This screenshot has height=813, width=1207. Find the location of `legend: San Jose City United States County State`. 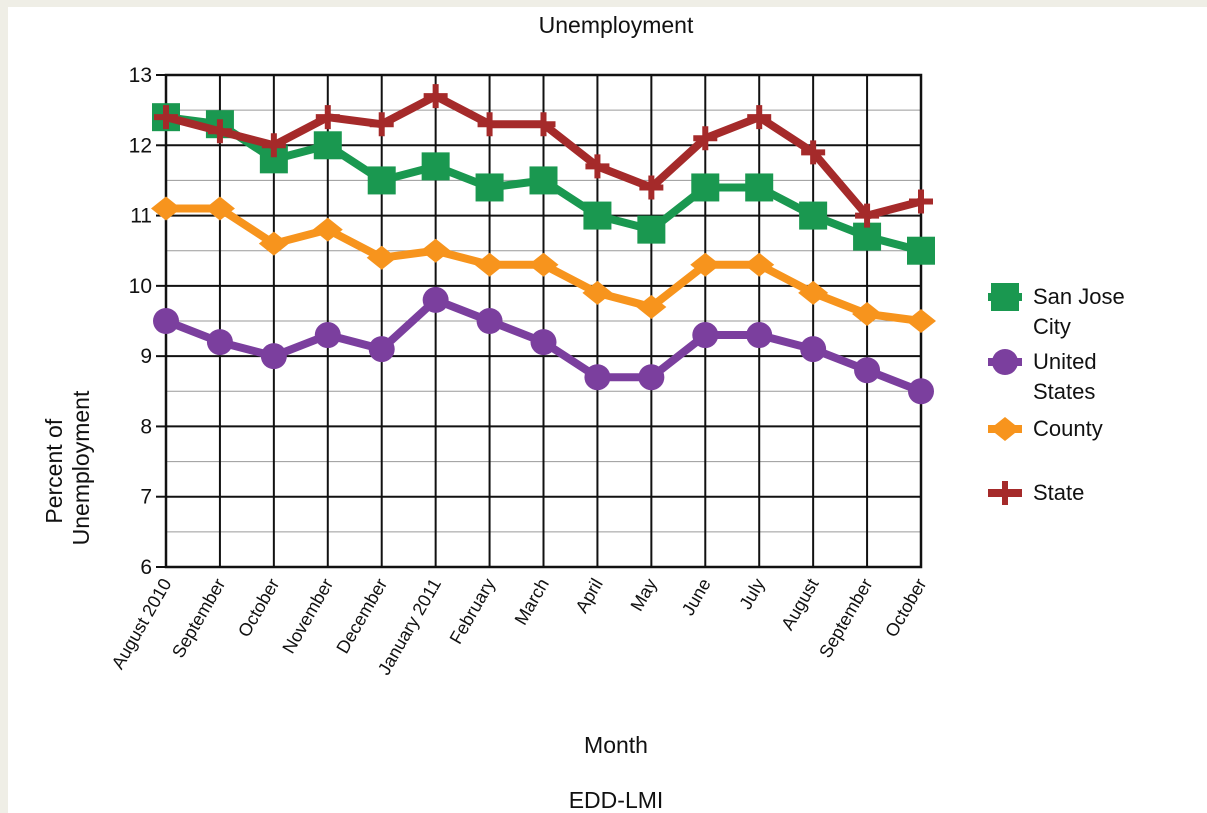

legend: San Jose City United States County State is located at coordinates (1056, 394).